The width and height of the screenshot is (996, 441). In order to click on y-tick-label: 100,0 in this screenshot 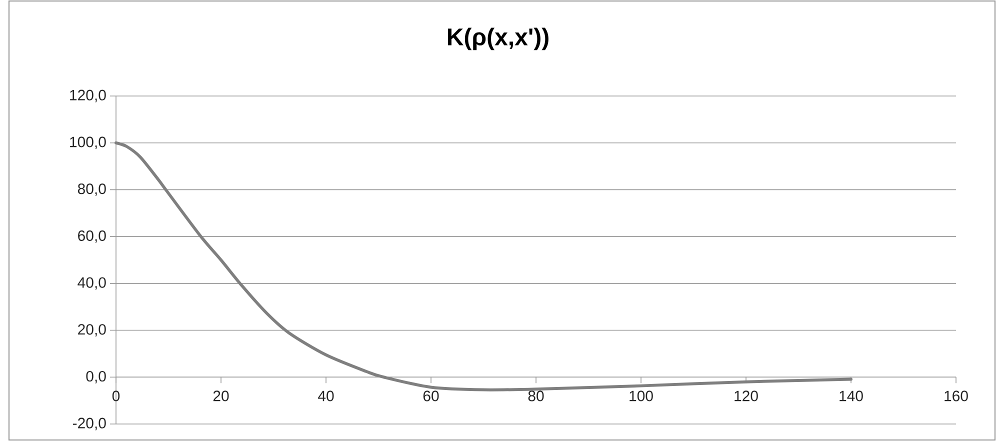, I will do `click(88, 143)`.